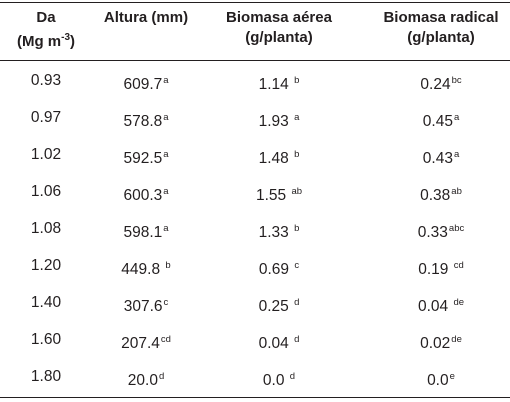 This screenshot has height=402, width=510. What do you see at coordinates (279, 120) in the screenshot?
I see `cell-biomasa-aerea: 1.93 a` at bounding box center [279, 120].